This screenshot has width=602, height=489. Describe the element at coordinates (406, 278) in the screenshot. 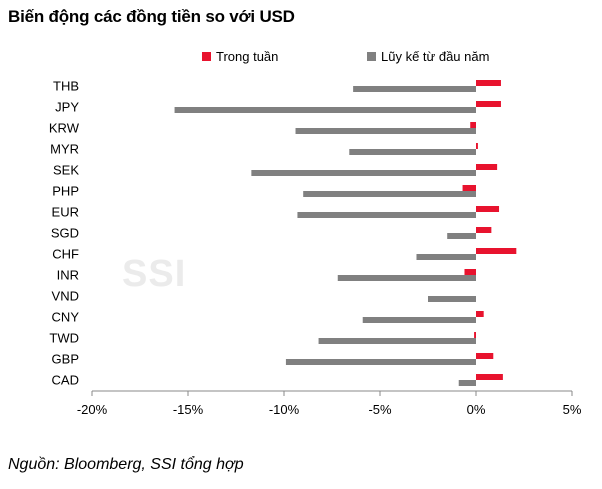

I see `bar-ytd-inr` at that location.